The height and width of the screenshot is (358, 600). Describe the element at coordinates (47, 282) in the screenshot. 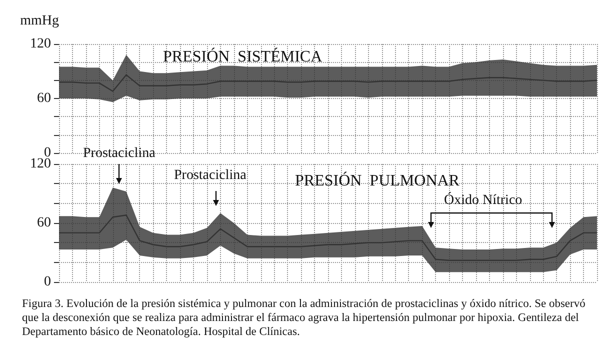

I see `y-tick-label: 0` at that location.